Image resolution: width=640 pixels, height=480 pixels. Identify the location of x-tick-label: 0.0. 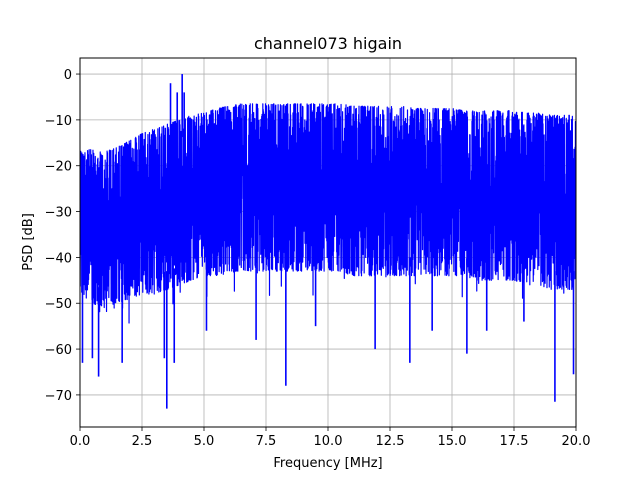
(80, 441).